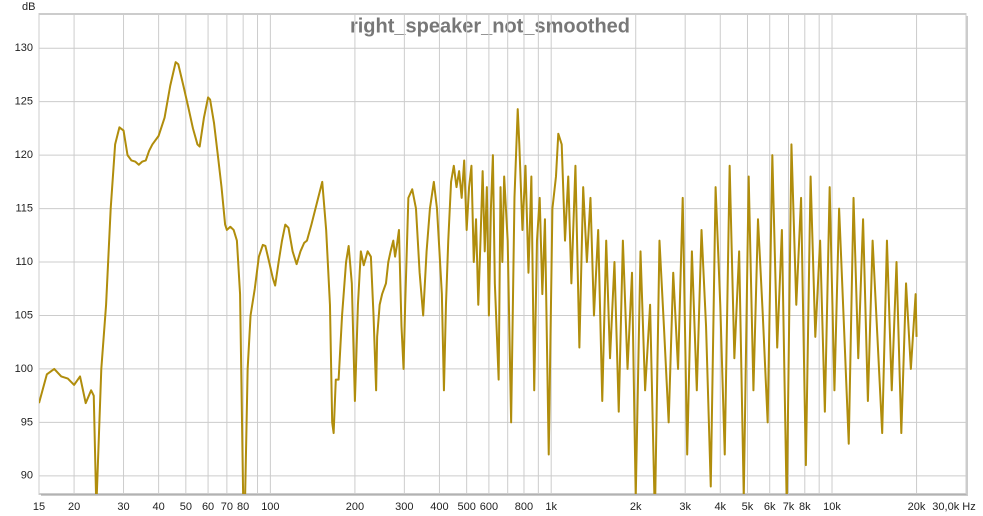 This screenshot has height=516, width=983. I want to click on x-tick-label: 10k, so click(832, 507).